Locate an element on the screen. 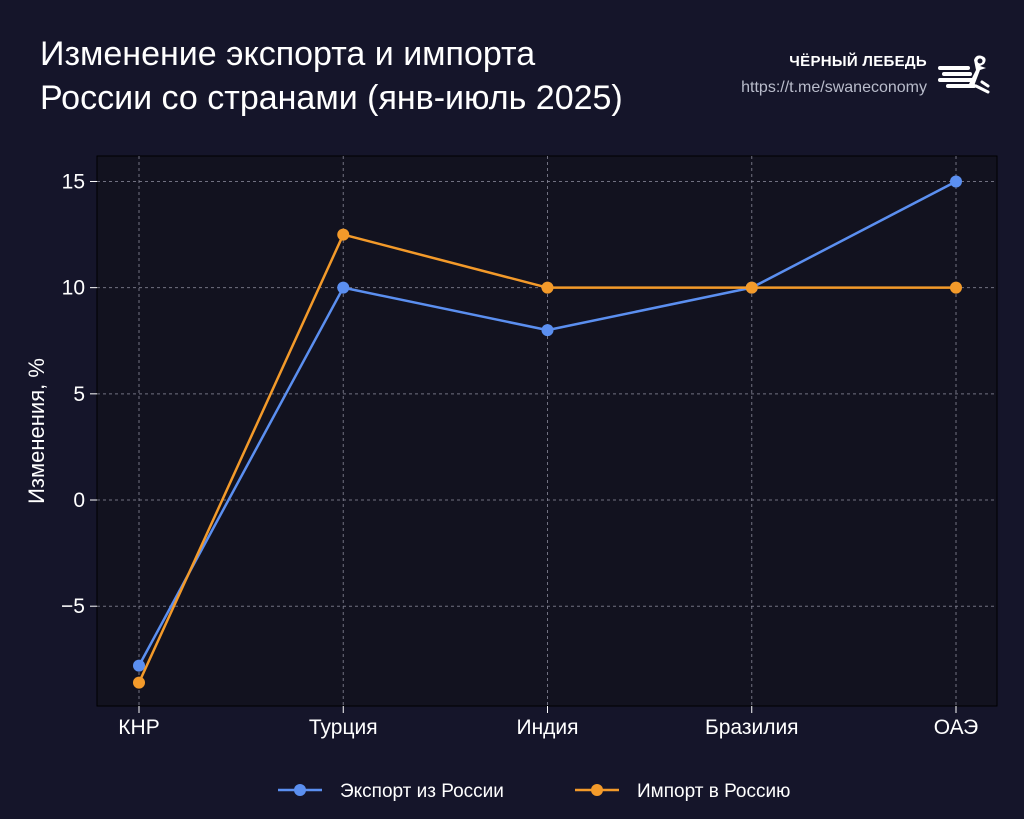  brand-name: ЧЁРНЫЙ ЛЕБЕДЬ is located at coordinates (858, 61).